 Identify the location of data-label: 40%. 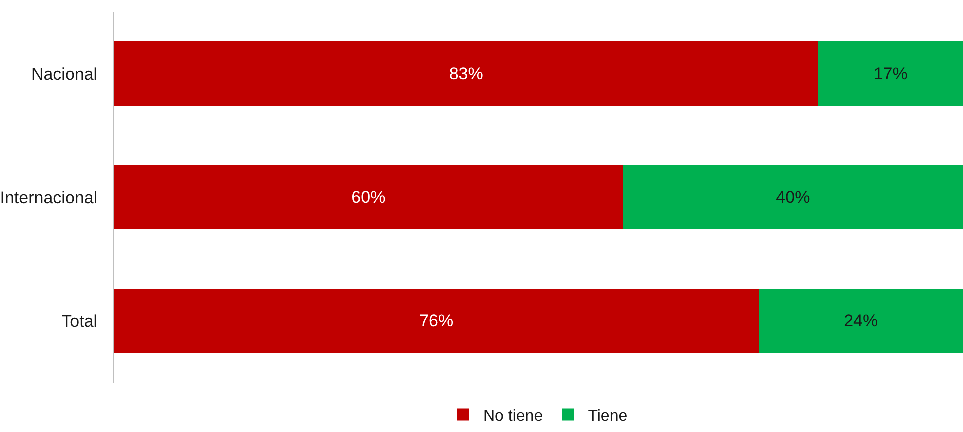
(793, 197).